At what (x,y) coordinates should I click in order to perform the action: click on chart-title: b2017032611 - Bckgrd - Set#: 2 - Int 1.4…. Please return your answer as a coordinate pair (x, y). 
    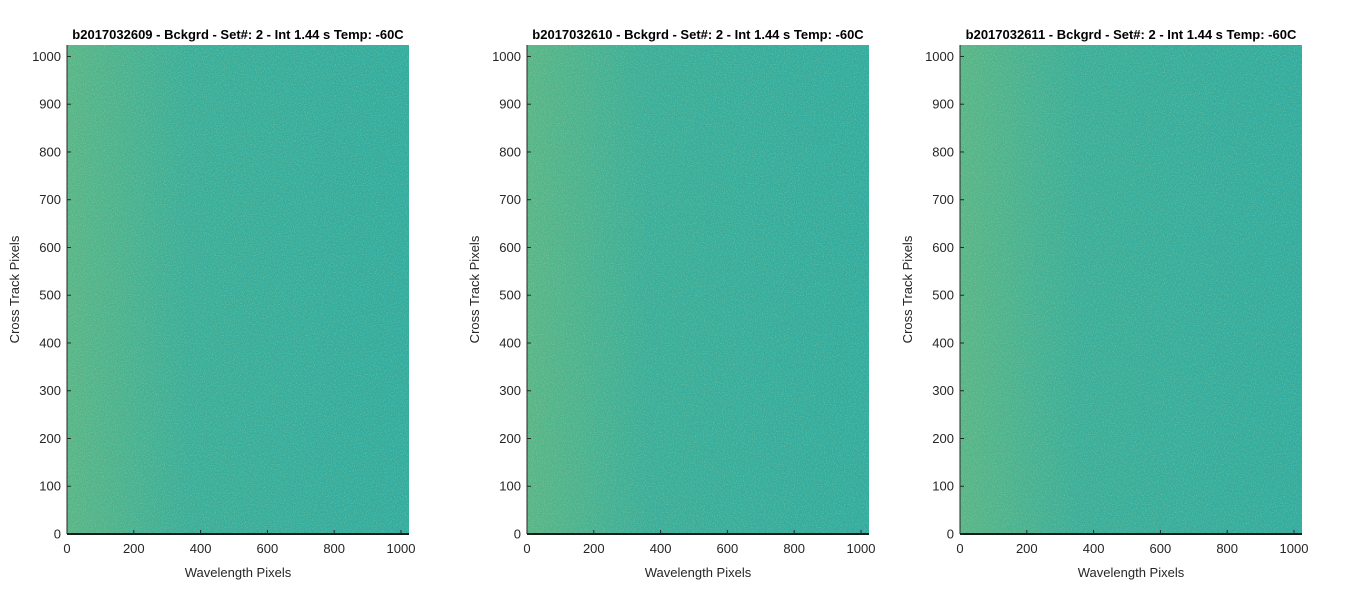
    Looking at the image, I should click on (1131, 34).